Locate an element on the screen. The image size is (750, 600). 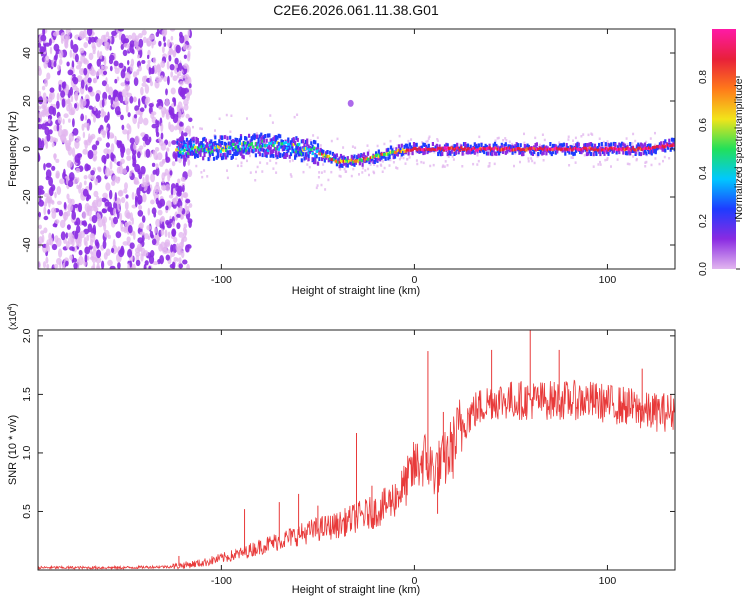
colorbar-gradient is located at coordinates (724, 149).